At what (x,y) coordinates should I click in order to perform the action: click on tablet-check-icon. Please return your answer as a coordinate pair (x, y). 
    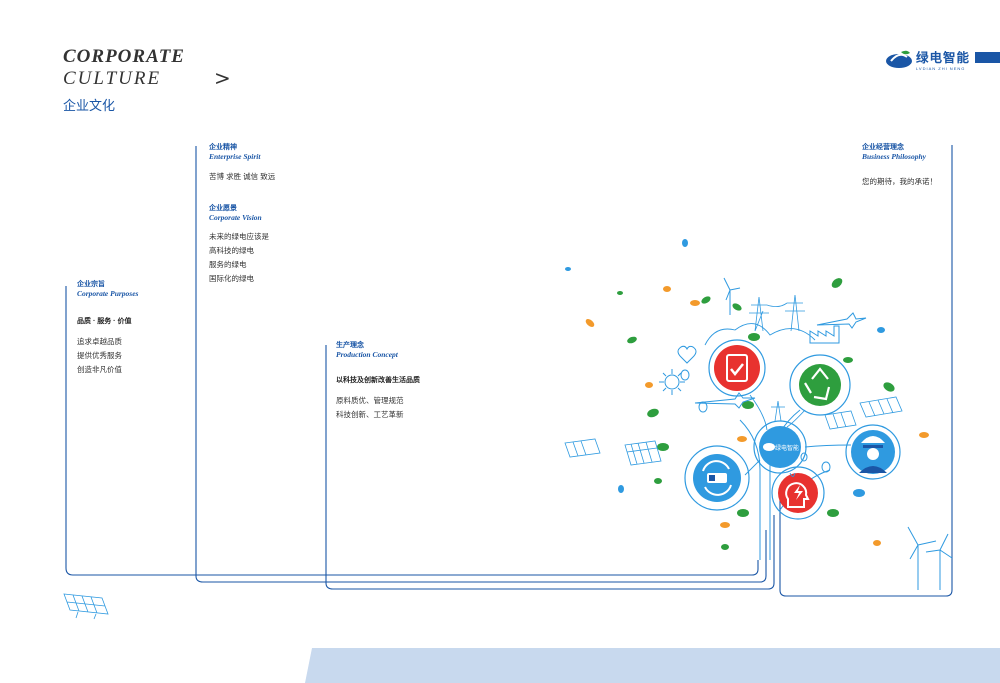
    Looking at the image, I should click on (737, 368).